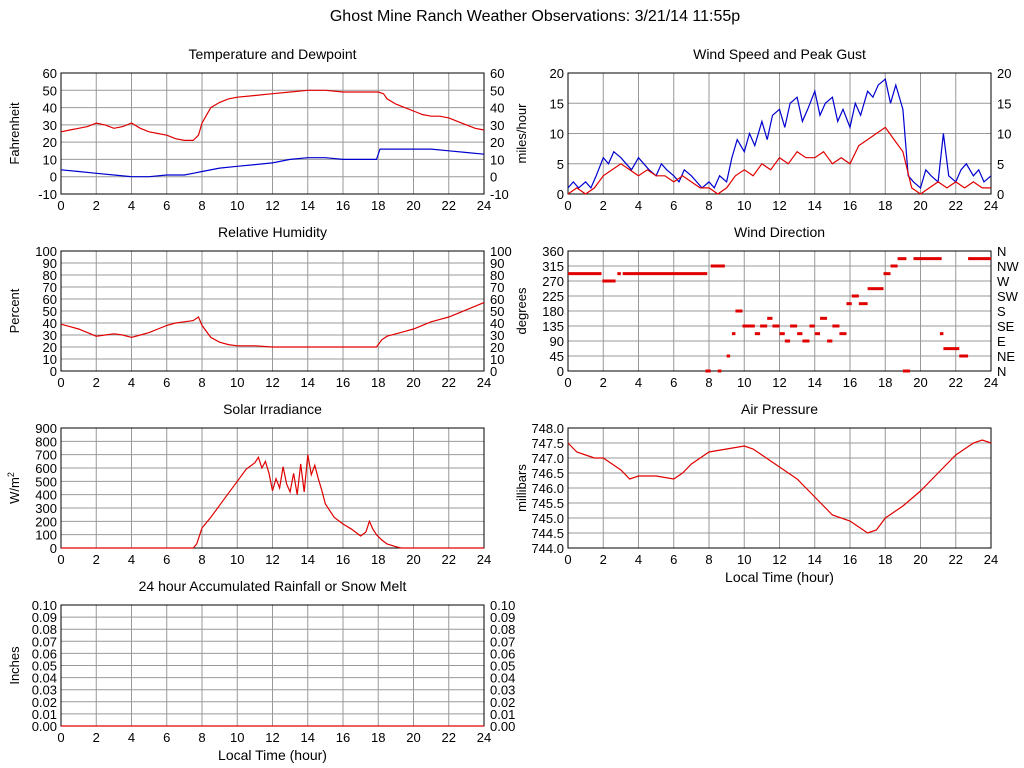 This screenshot has height=768, width=1024. I want to click on y-tick-label: 80, so click(50, 275).